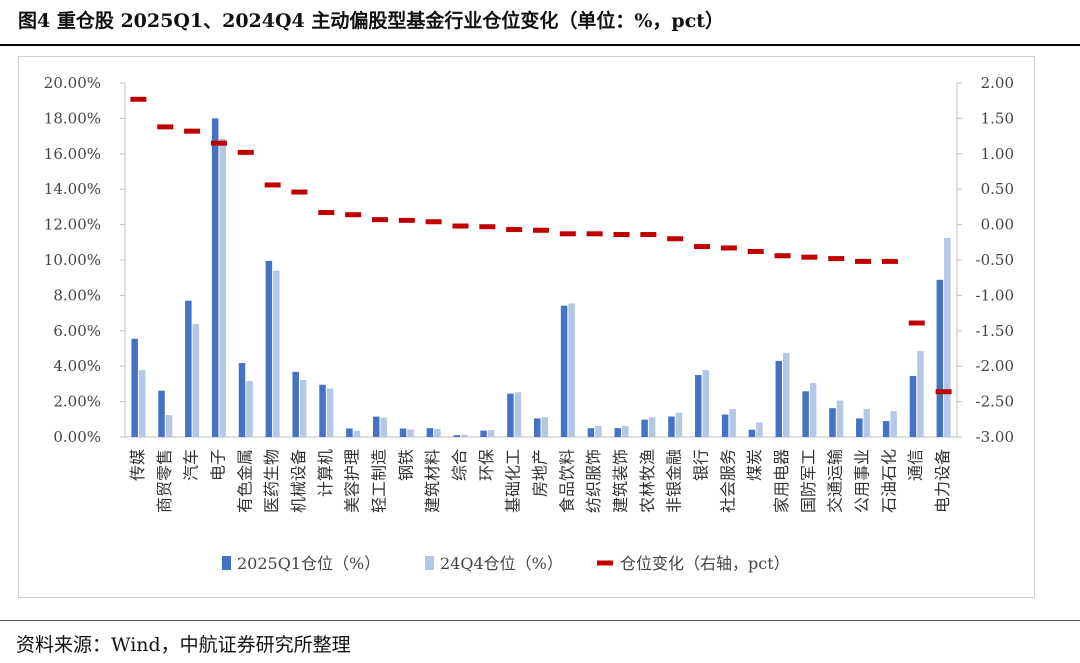 This screenshot has width=1080, height=663. I want to click on left-tick-label: 2.00%, so click(77, 402).